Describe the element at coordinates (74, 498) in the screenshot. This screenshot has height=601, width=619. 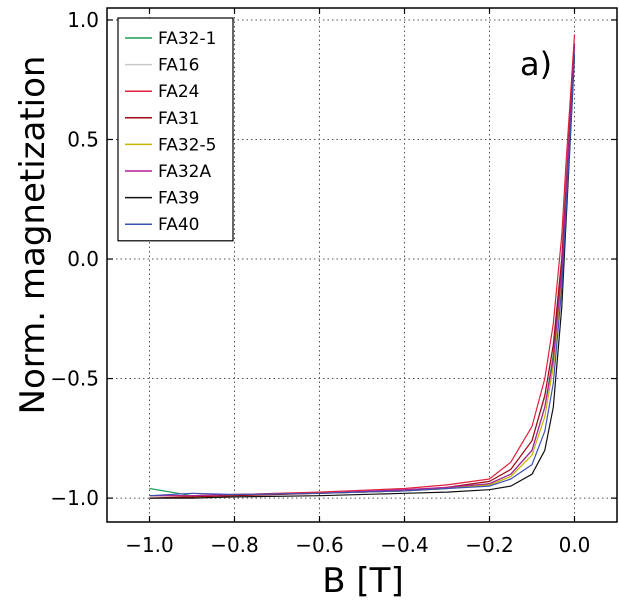
I see `y-tick-label: −1.0` at that location.